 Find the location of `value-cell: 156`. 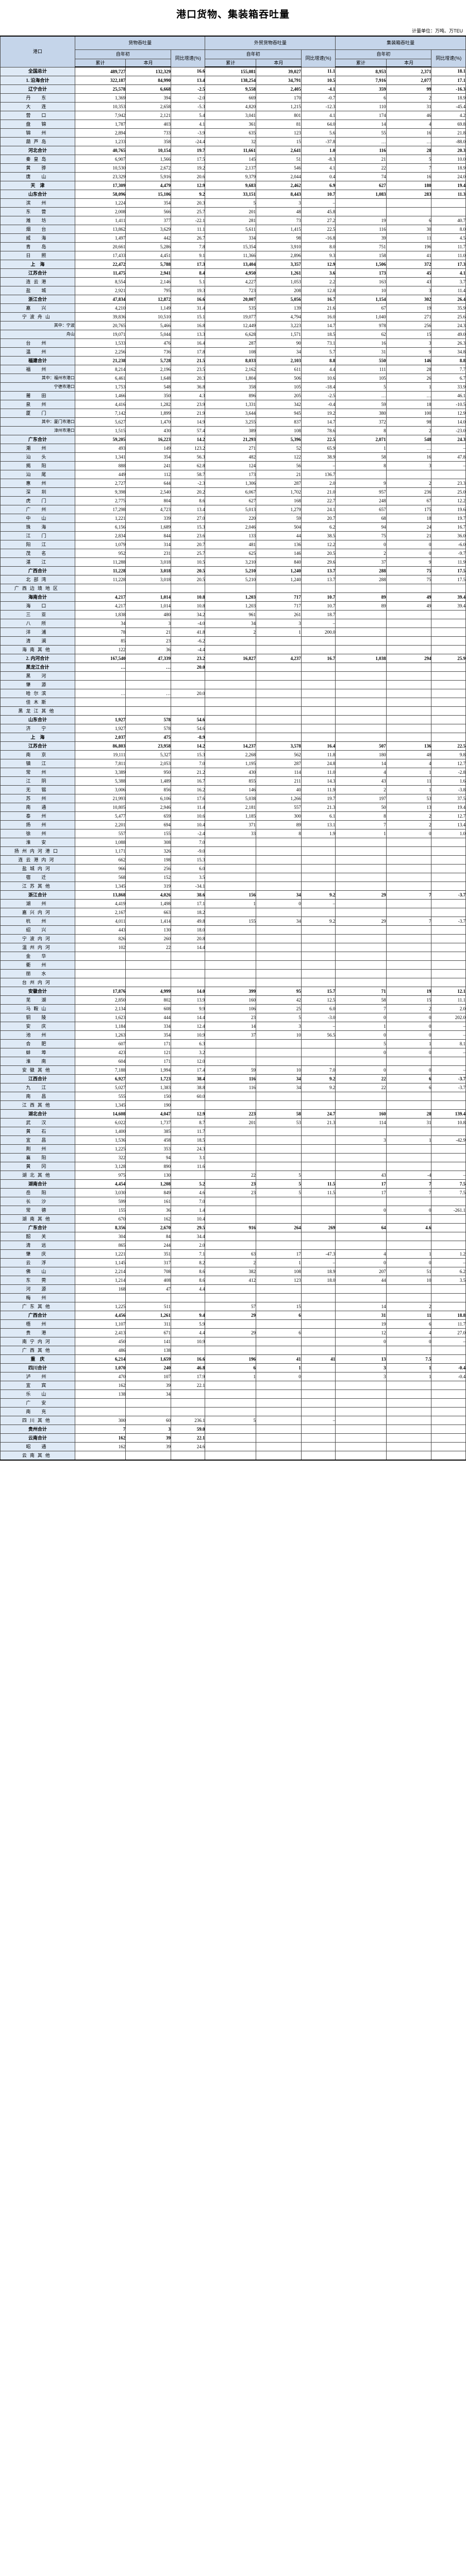

value-cell: 156 is located at coordinates (230, 895).